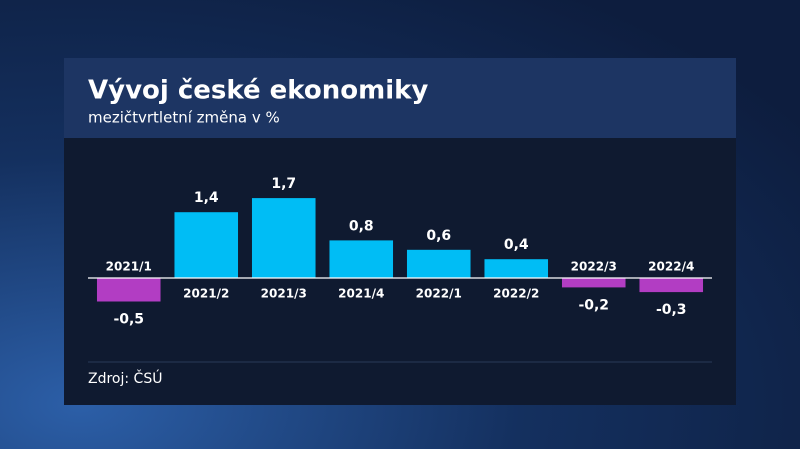 Image resolution: width=800 pixels, height=449 pixels. I want to click on chart-title: Vývoj české ekonomiky, so click(258, 91).